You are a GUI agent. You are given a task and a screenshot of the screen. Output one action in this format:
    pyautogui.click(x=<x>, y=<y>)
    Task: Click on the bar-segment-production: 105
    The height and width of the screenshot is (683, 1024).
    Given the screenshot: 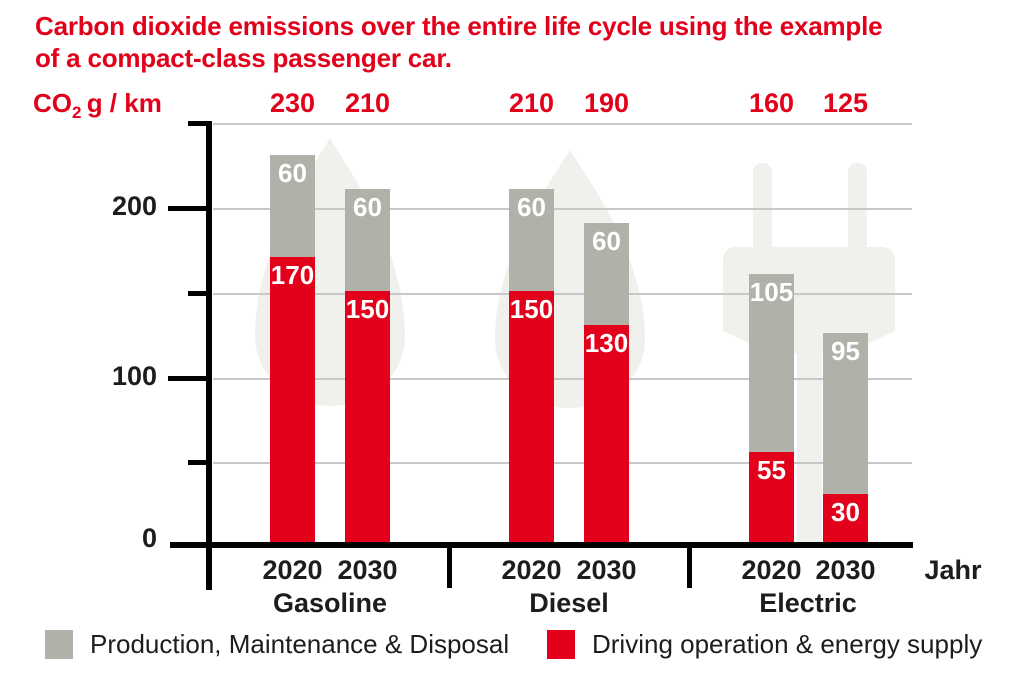 What is the action you would take?
    pyautogui.click(x=771, y=363)
    